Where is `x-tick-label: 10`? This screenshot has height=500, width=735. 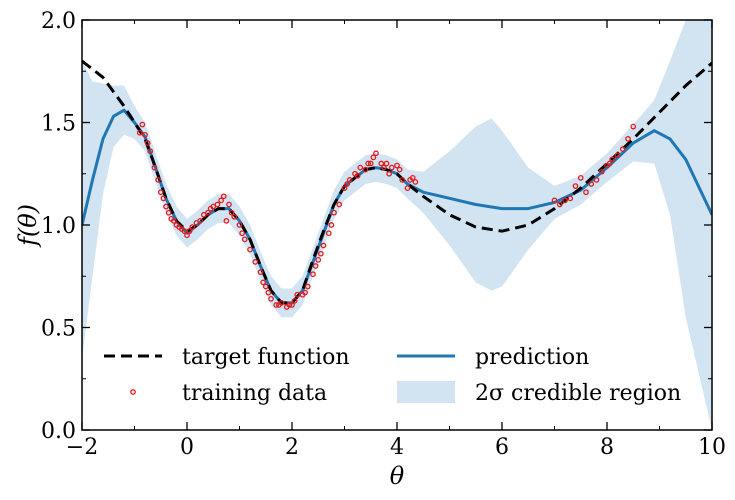 x-tick-label: 10 is located at coordinates (712, 447).